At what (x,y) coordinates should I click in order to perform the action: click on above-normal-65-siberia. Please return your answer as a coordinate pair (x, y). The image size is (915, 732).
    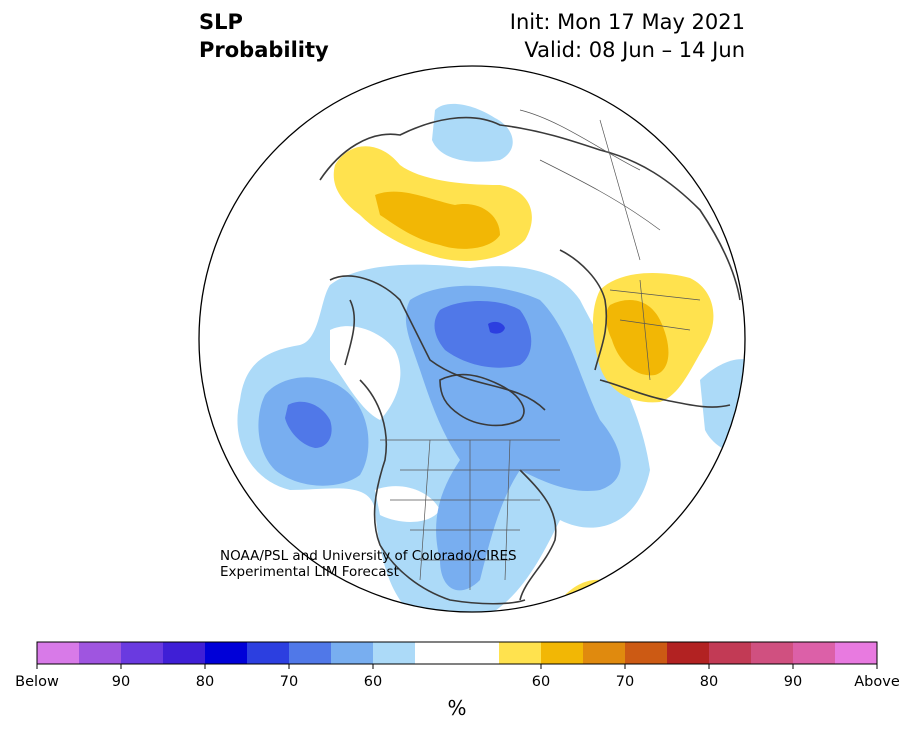
    Looking at the image, I should click on (437, 220).